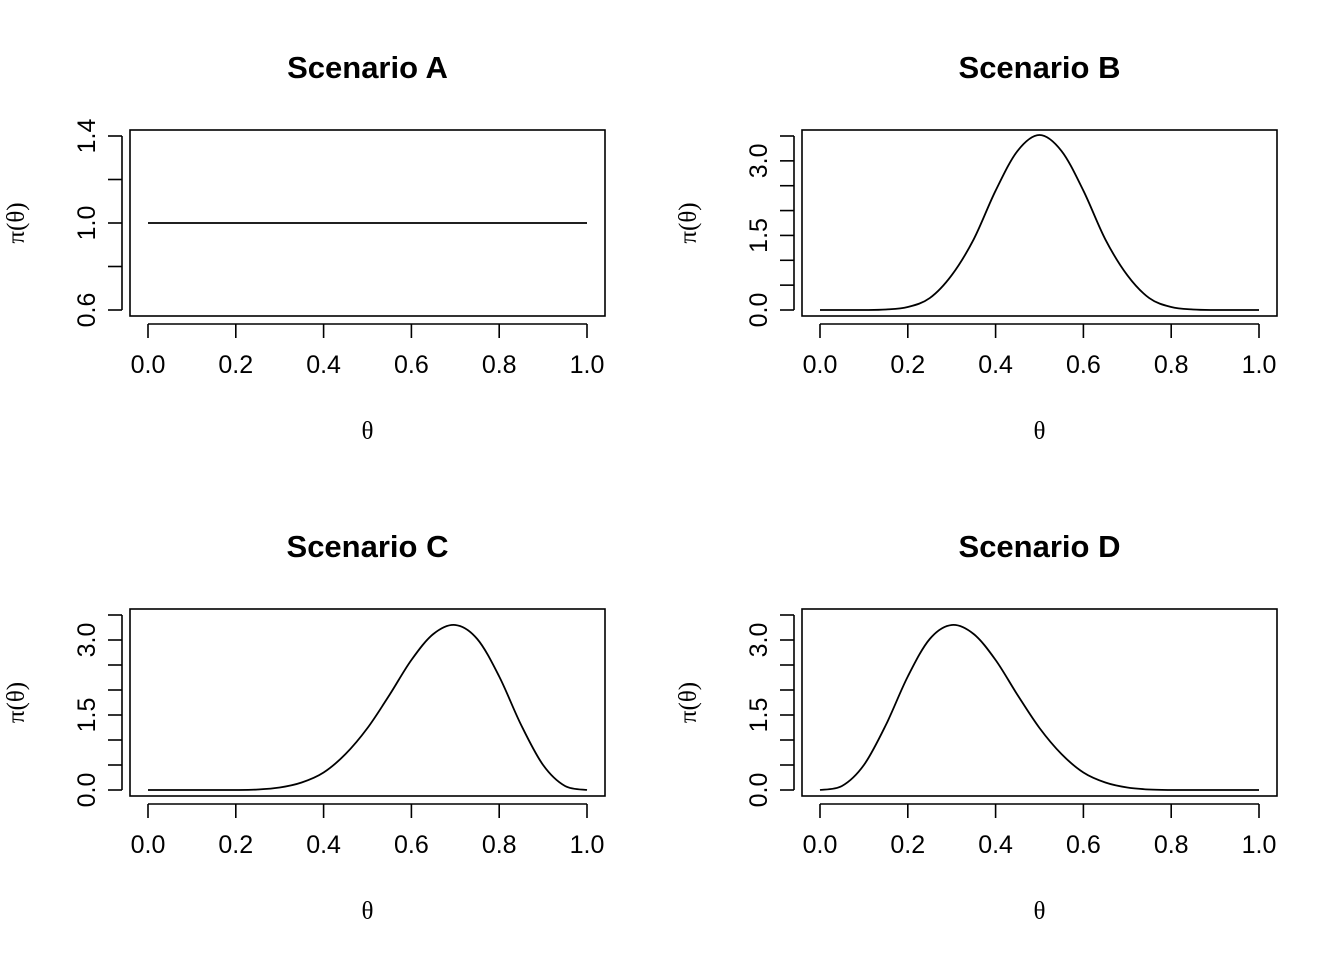 This screenshot has height=960, width=1344. I want to click on y-tick-label: 1.4, so click(87, 136).